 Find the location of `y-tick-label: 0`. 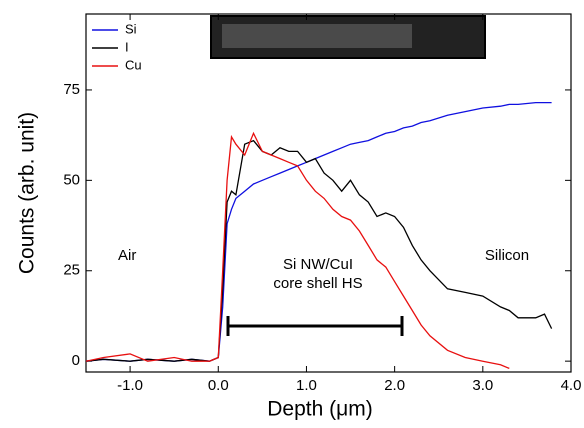

y-tick-label: 0 is located at coordinates (76, 360).